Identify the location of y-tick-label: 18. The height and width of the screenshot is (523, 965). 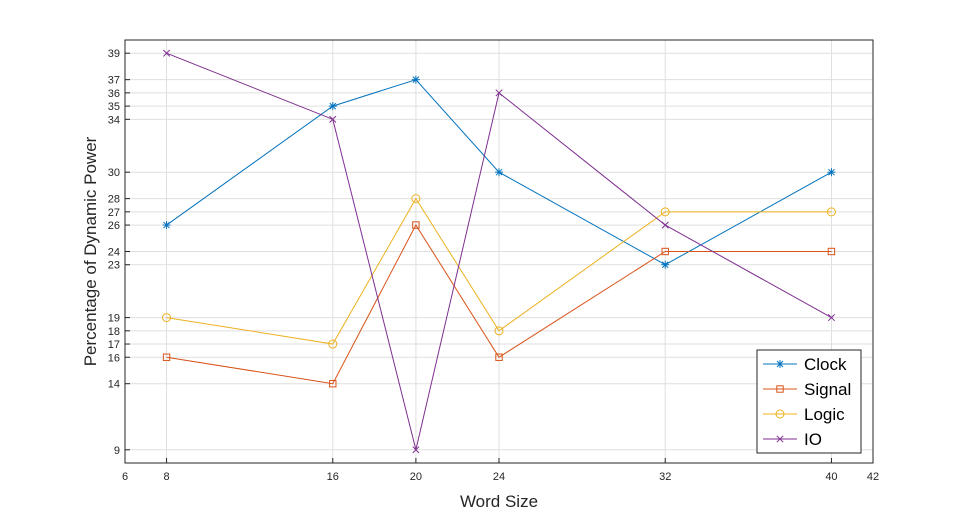
(114, 332).